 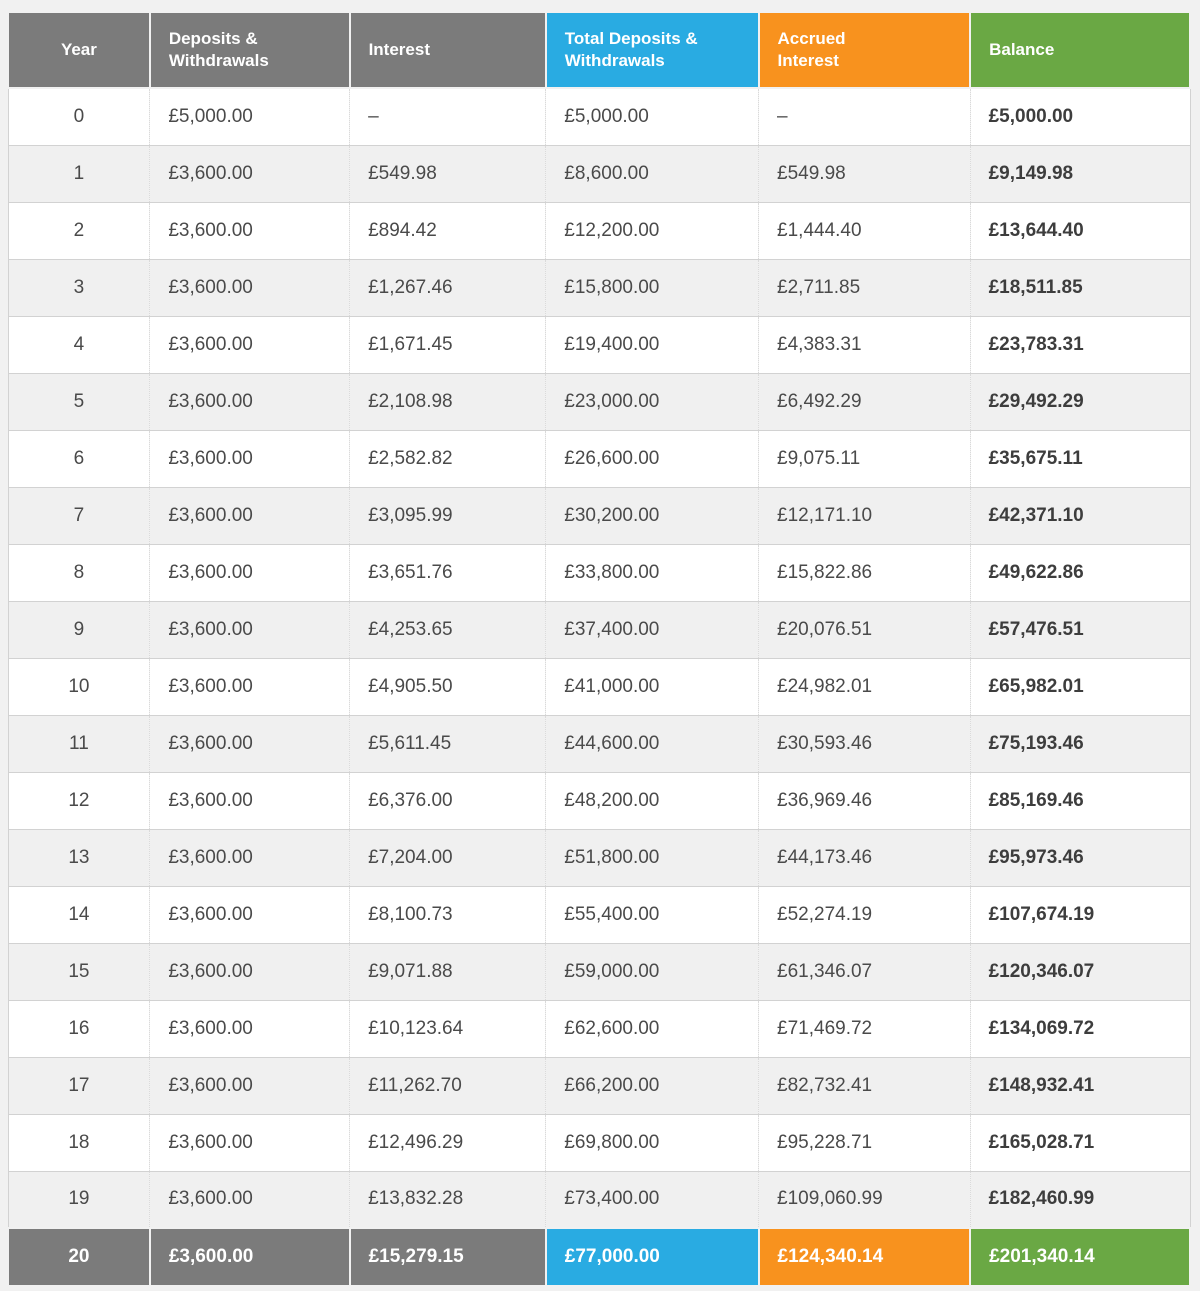 What do you see at coordinates (448, 1085) in the screenshot?
I see `cell-interest: £11,262.70` at bounding box center [448, 1085].